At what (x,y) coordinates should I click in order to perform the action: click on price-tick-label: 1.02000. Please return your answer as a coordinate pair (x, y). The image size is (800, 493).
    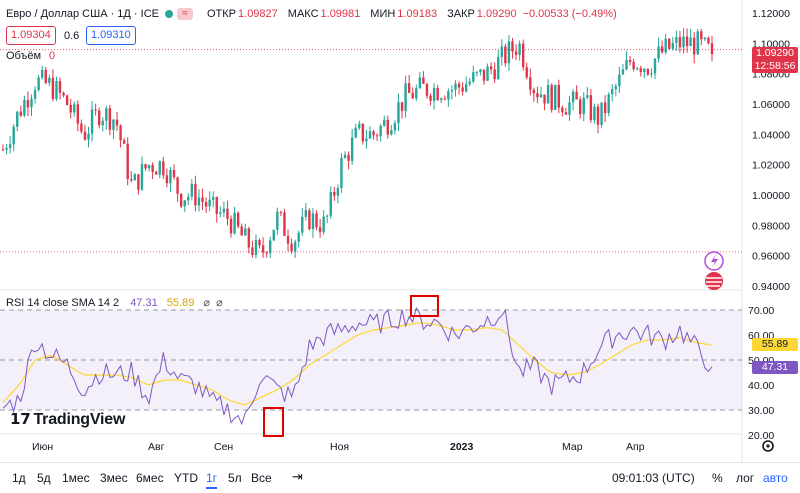
    Looking at the image, I should click on (771, 166).